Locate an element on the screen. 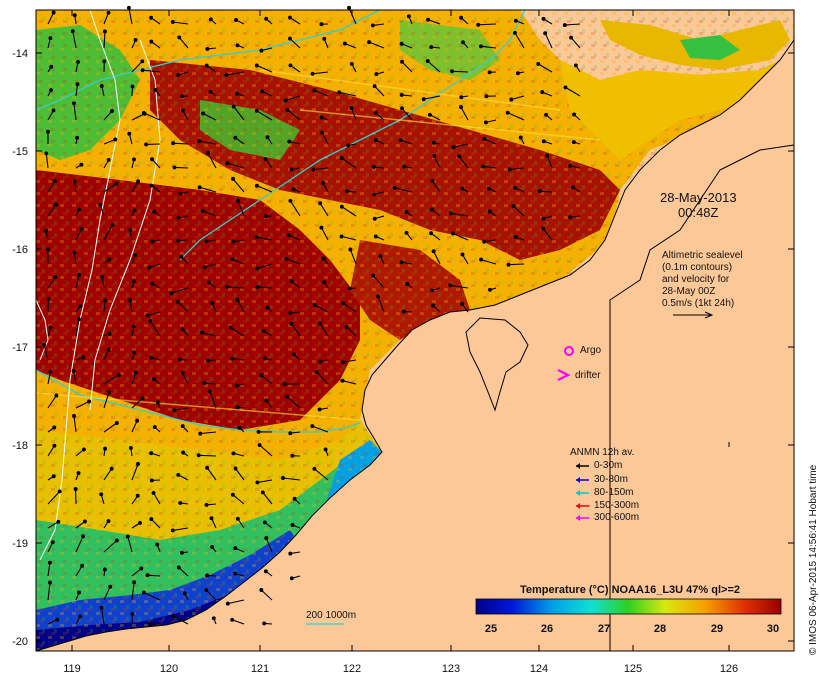  lat-tick-label: -15 is located at coordinates (20, 152).